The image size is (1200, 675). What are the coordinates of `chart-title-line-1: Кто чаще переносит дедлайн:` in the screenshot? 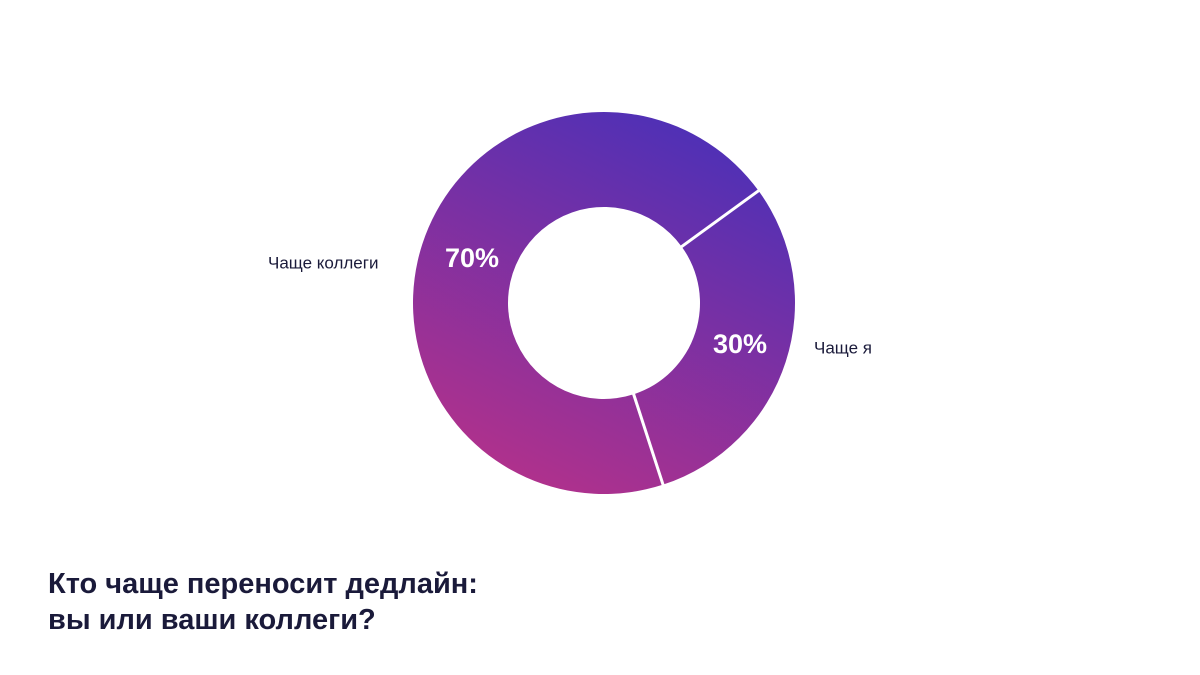 It's located at (263, 584).